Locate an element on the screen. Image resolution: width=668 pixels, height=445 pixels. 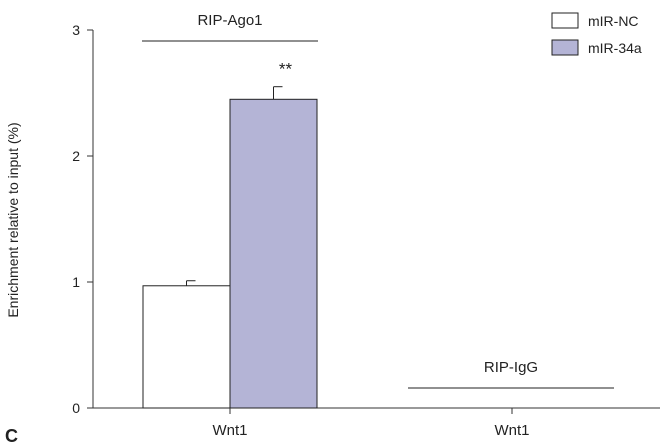
y-tick-label: 3 is located at coordinates (76, 30).